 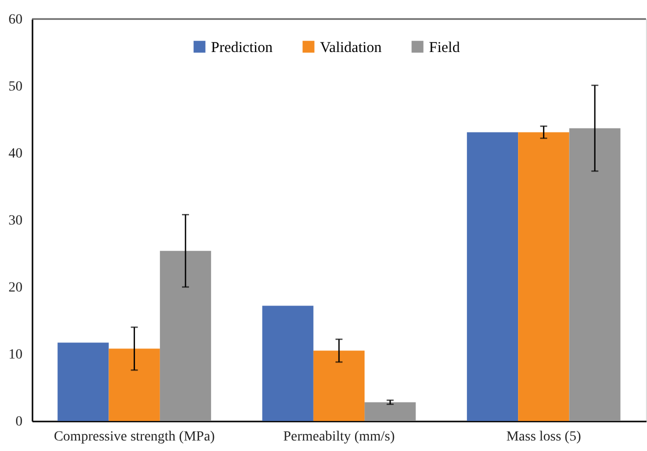 What do you see at coordinates (15, 20) in the screenshot?
I see `y-tick-label: 60` at bounding box center [15, 20].